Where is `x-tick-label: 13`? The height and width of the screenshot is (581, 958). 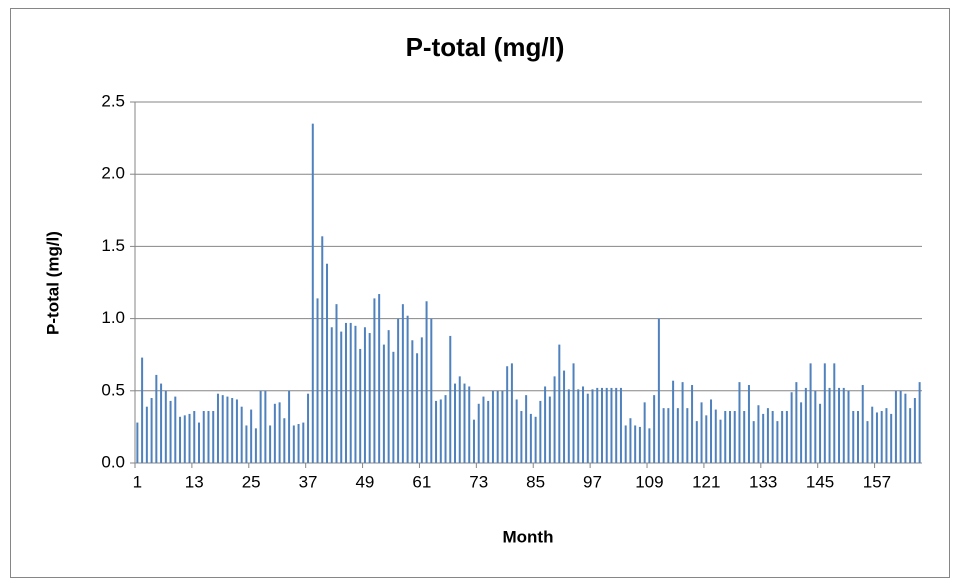 x-tick-label: 13 is located at coordinates (194, 481).